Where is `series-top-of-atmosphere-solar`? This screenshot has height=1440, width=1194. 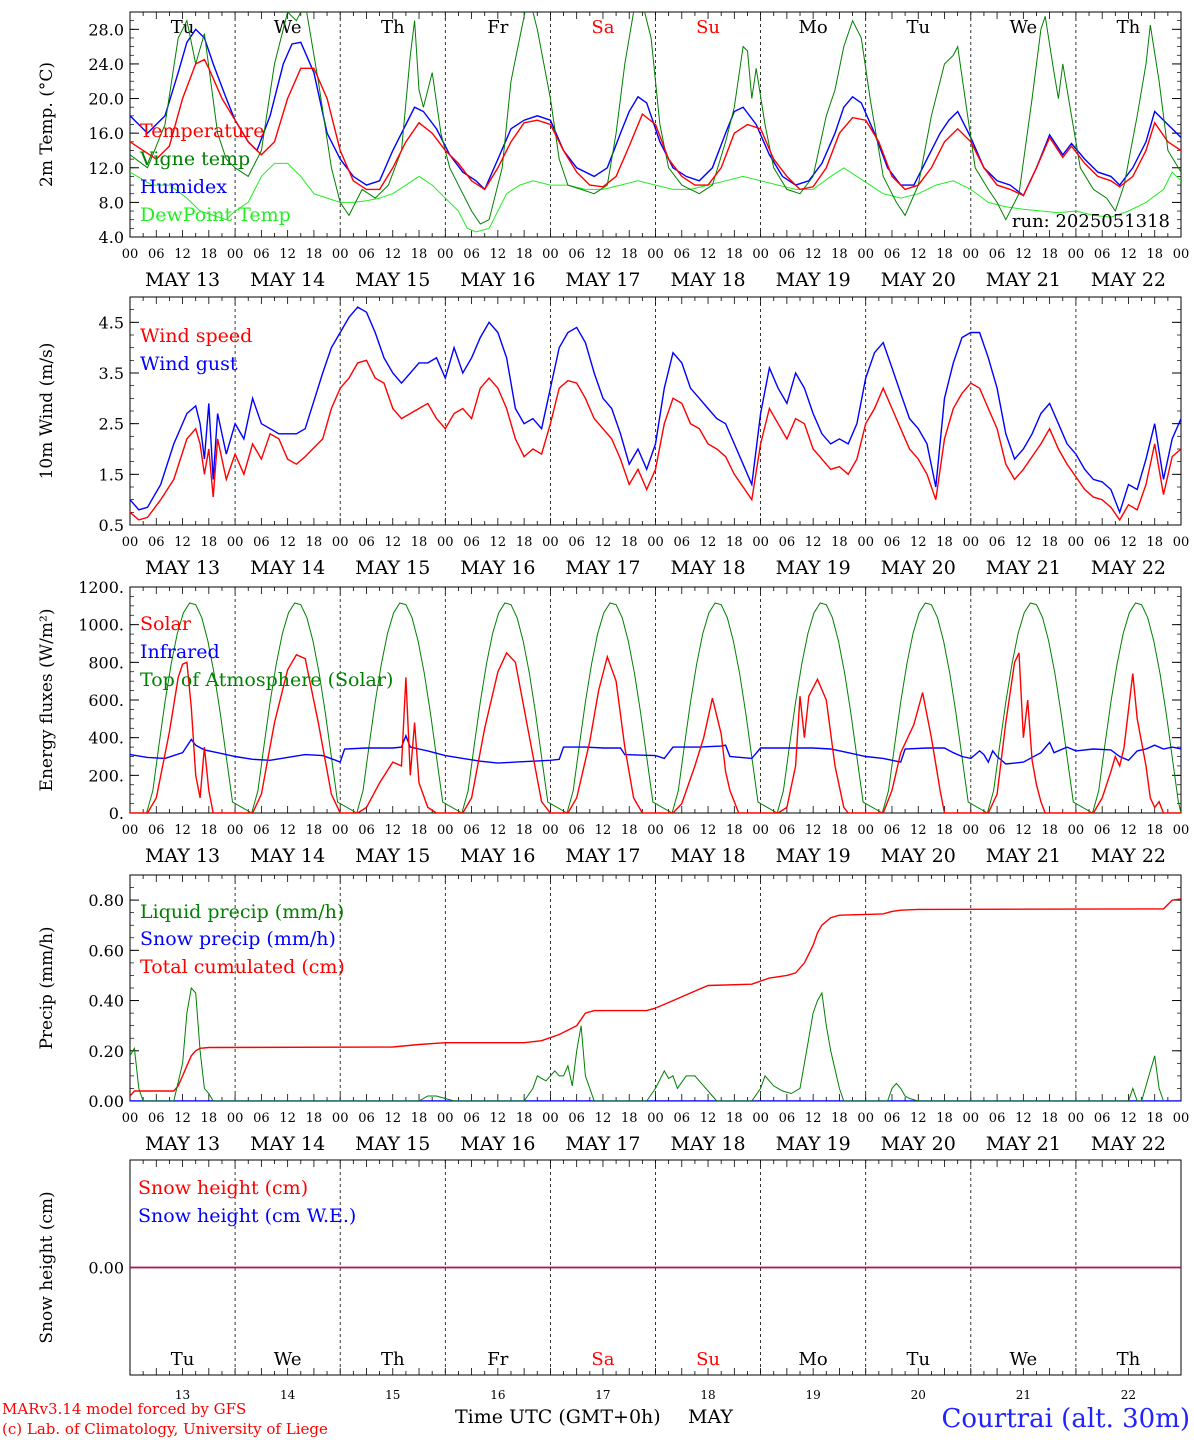 series-top-of-atmosphere-solar is located at coordinates (663, 707).